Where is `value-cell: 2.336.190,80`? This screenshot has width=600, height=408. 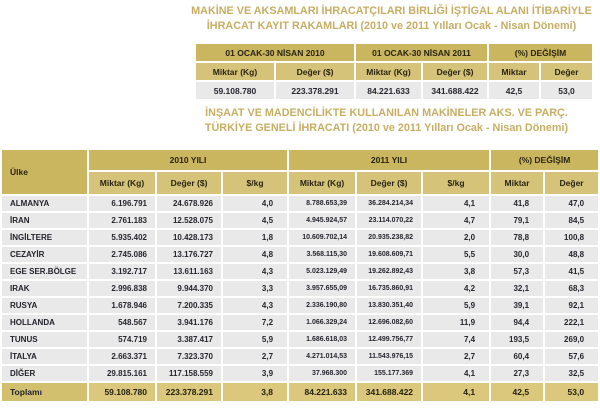
value-cell: 2.336.190,80 is located at coordinates (322, 305).